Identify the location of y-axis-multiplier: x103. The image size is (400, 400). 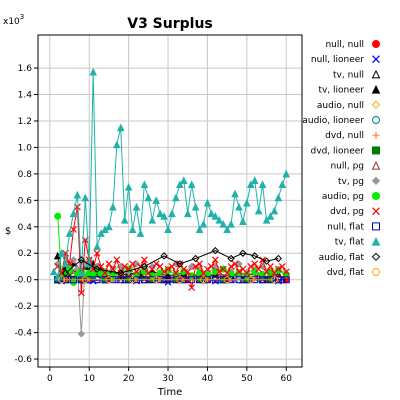
(13, 20).